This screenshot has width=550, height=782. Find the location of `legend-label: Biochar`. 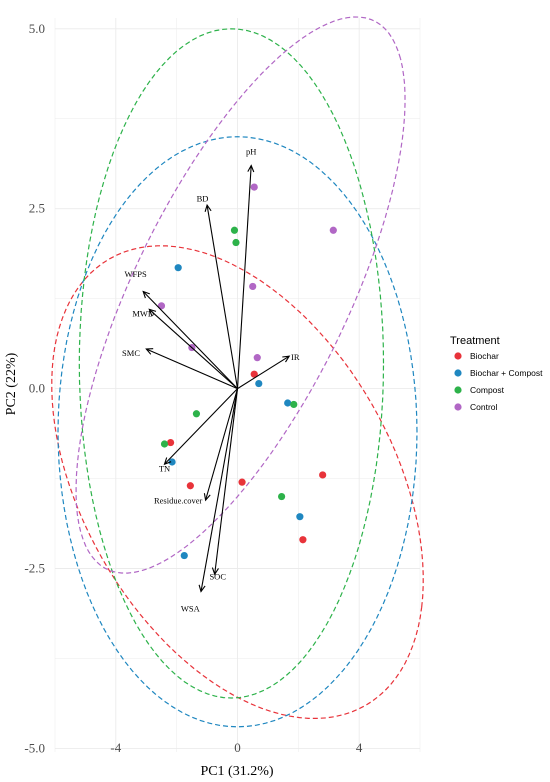

legend-label: Biochar is located at coordinates (484, 356).